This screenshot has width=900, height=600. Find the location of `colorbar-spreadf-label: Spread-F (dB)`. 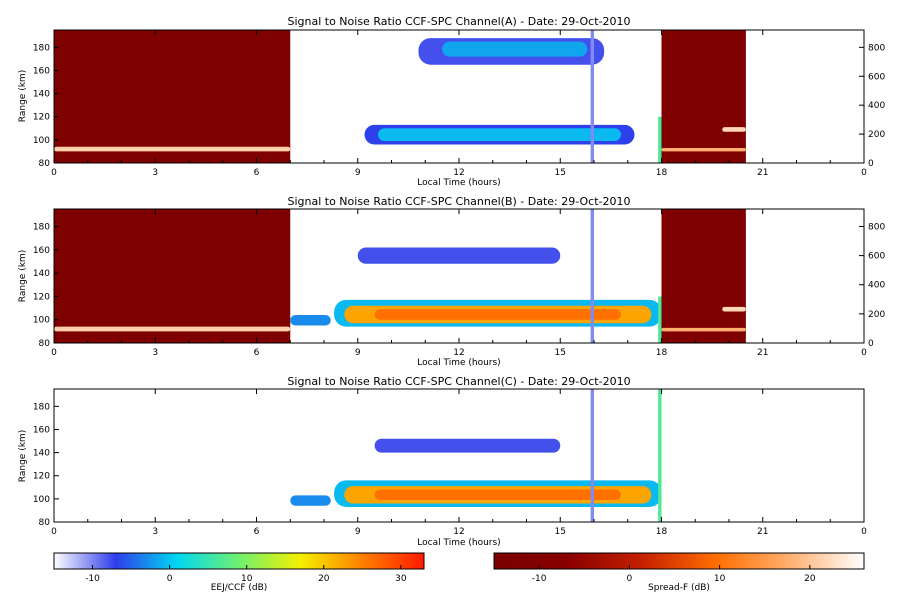

colorbar-spreadf-label: Spread-F (dB) is located at coordinates (679, 588).